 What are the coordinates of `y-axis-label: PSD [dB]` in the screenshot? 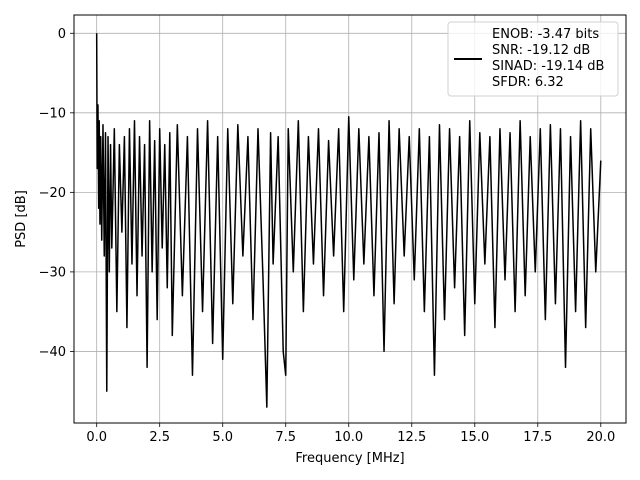 It's located at (21, 219).